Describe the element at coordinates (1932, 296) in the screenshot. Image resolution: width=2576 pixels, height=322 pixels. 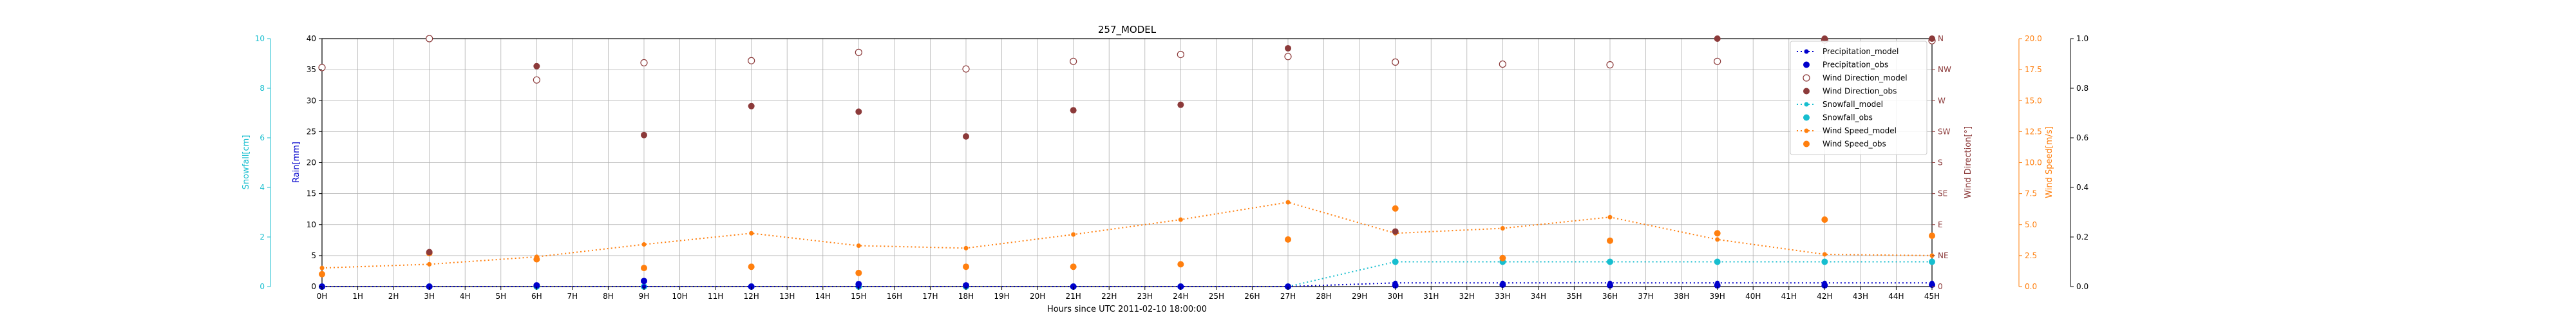
I see `x-tick-label: 45H` at that location.